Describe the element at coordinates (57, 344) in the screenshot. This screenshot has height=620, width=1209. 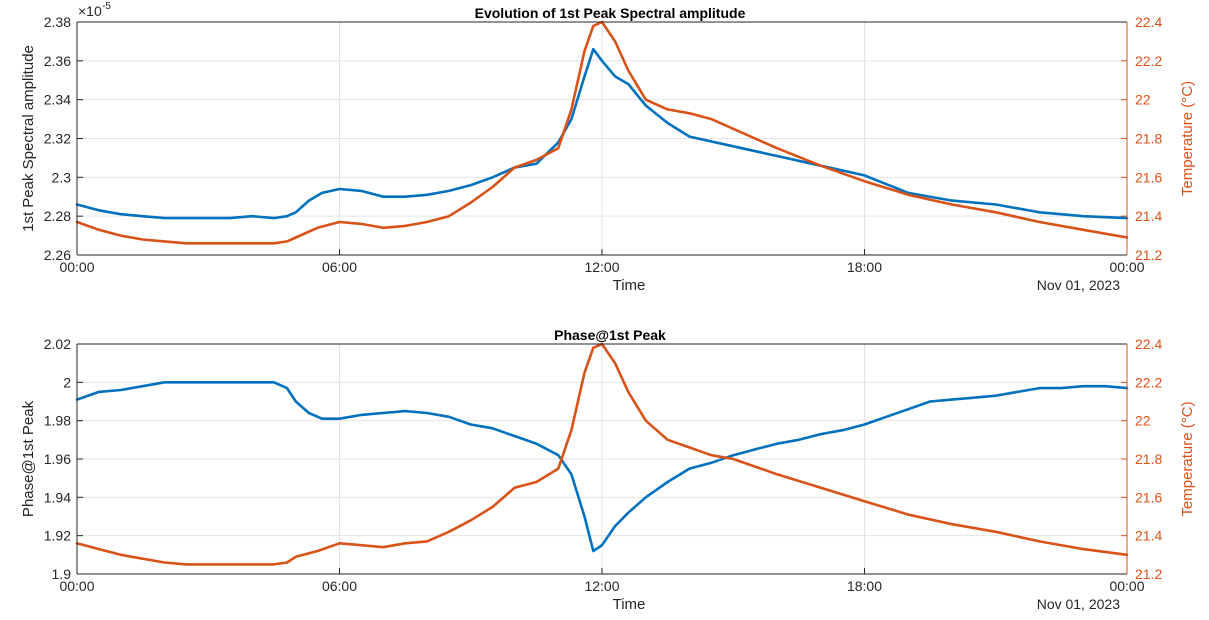
I see `y-left-tick-label: 2.02` at that location.